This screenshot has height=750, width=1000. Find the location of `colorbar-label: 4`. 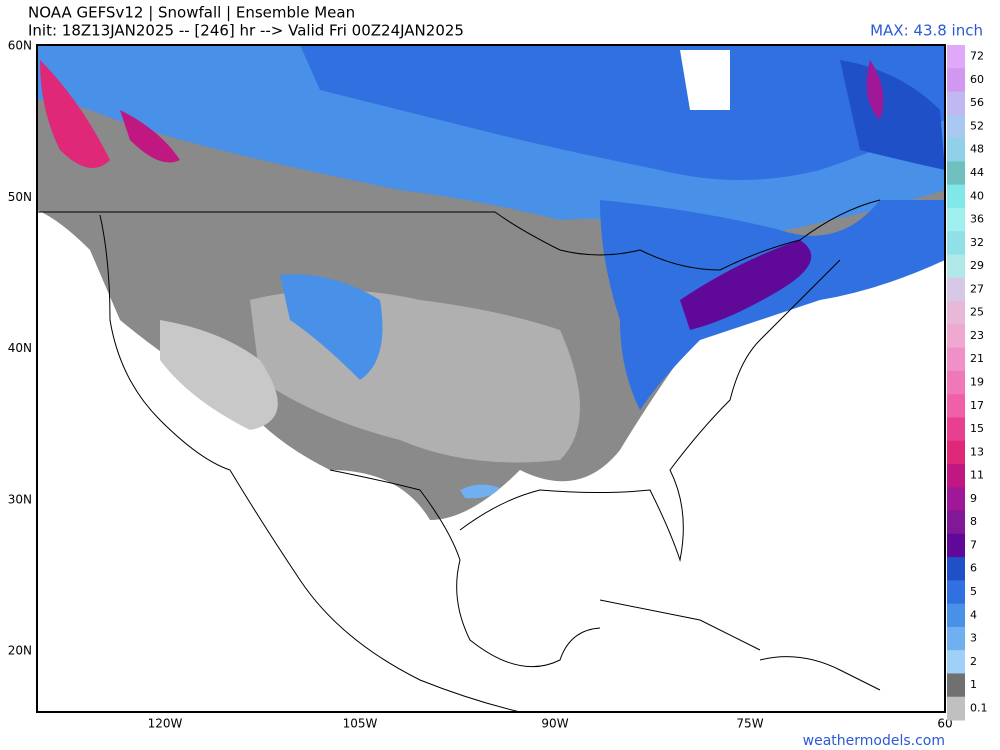

colorbar-label: 4 is located at coordinates (973, 614).